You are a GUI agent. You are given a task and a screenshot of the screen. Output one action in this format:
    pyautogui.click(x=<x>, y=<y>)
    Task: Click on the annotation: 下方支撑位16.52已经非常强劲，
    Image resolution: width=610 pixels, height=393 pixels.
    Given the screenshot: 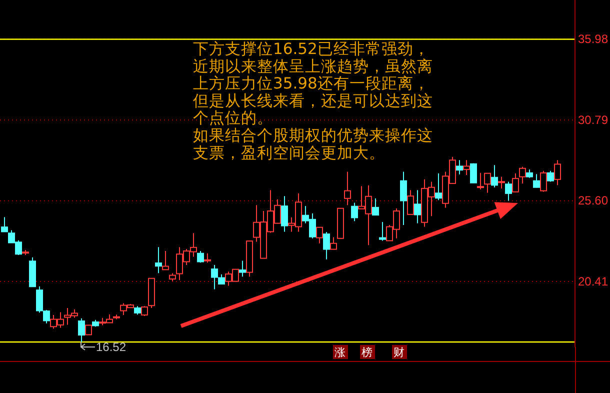 What is the action you would take?
    pyautogui.click(x=311, y=49)
    